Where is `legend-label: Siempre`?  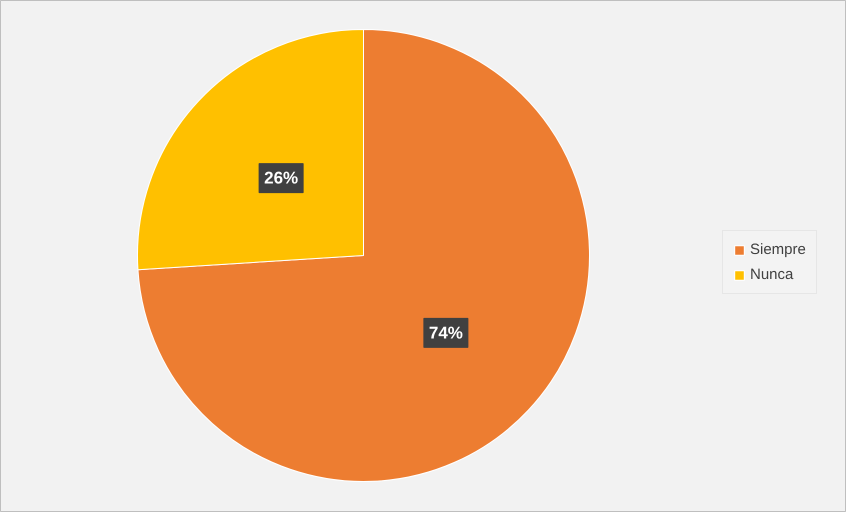
legend-label: Siempre is located at coordinates (778, 249).